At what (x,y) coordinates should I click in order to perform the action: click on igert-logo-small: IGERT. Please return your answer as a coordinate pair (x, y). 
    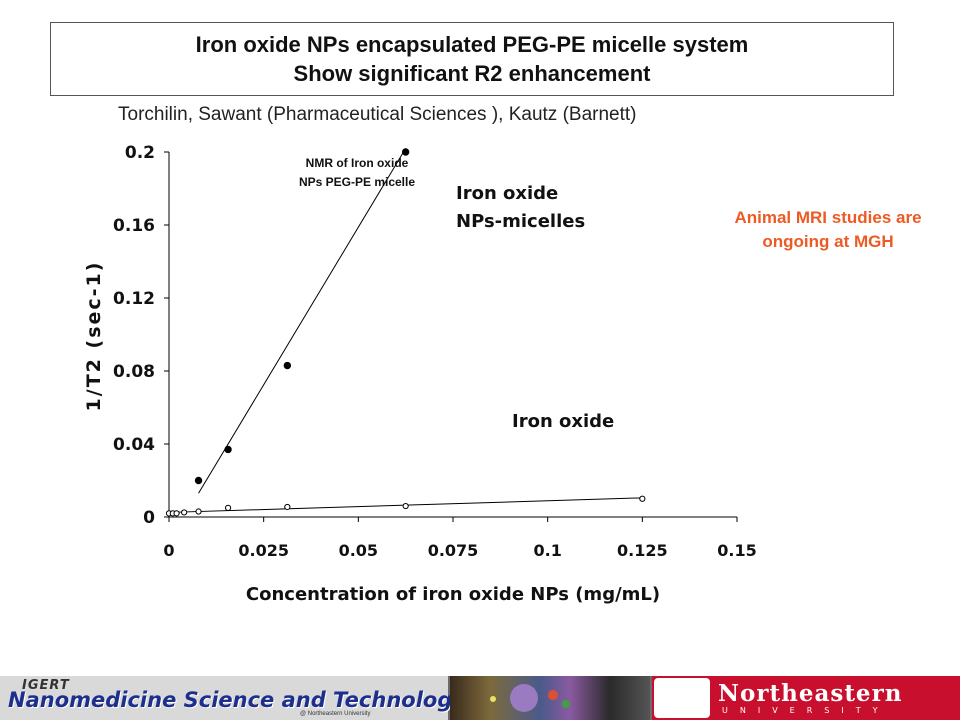
    Looking at the image, I should click on (46, 685).